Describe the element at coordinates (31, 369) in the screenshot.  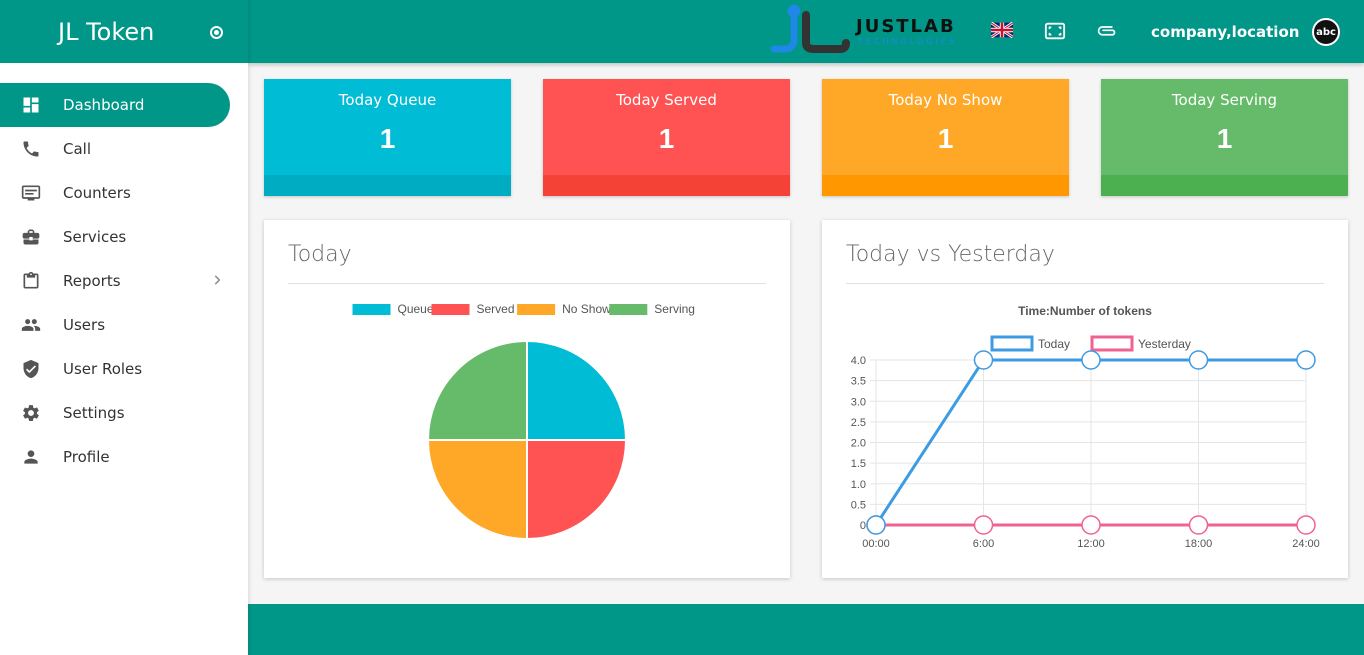
I see `shield-icon` at that location.